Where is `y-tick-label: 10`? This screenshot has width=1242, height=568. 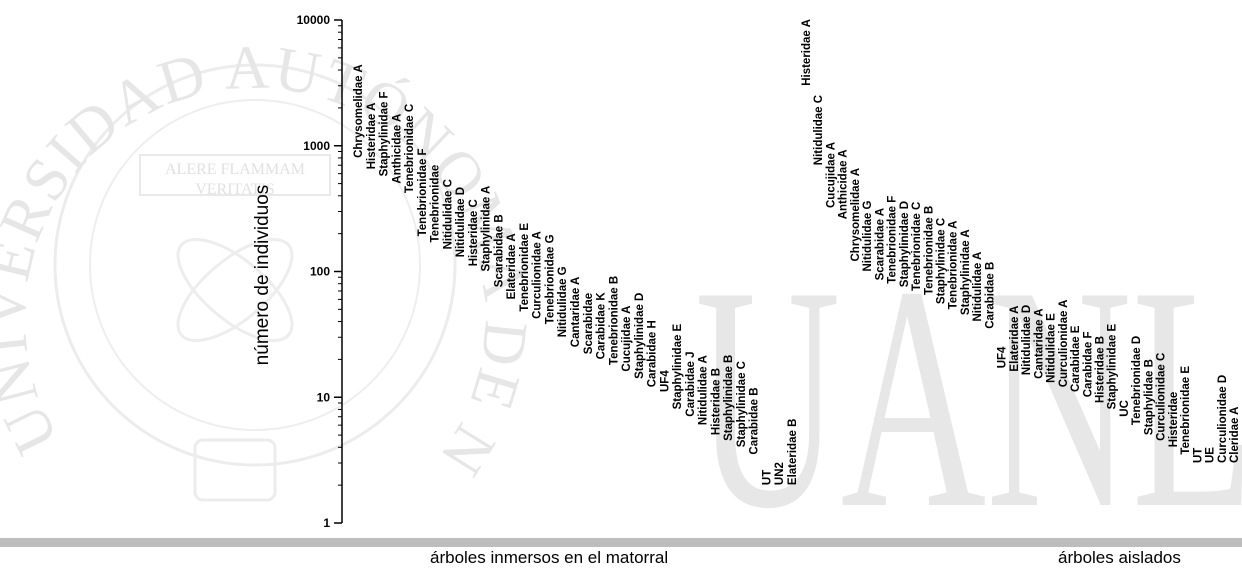 y-tick-label: 10 is located at coordinates (324, 397).